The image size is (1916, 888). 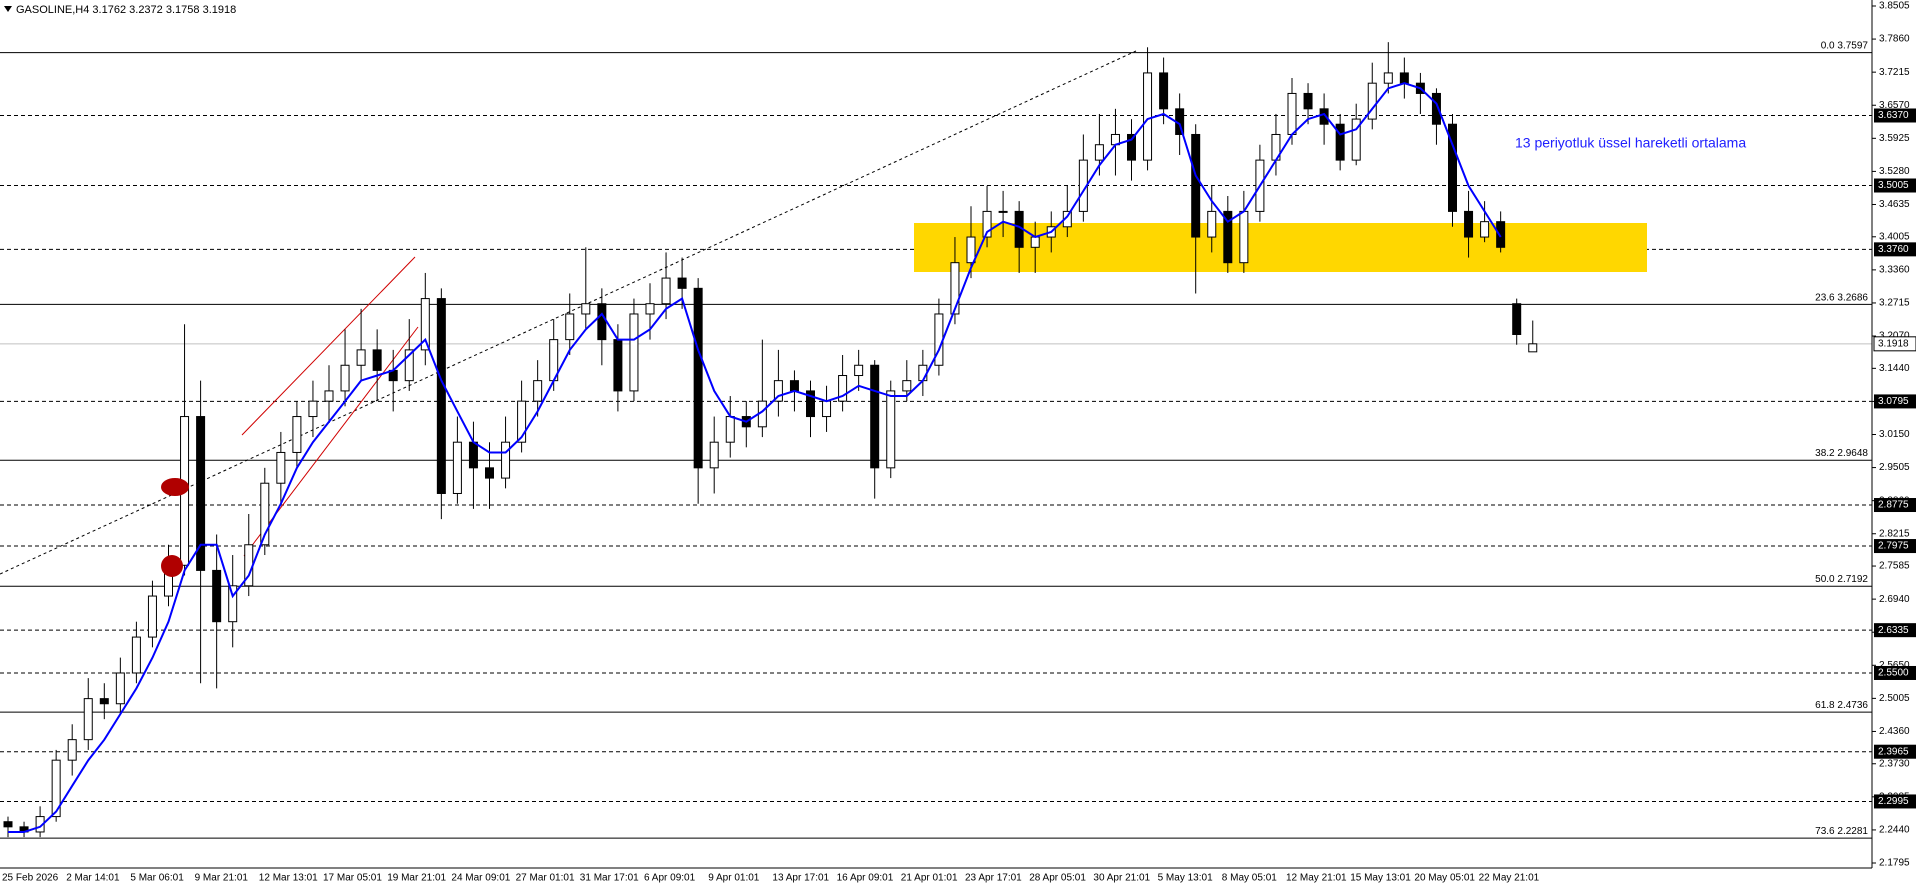 I want to click on x-tick-label: 22 May 21:01, so click(x=1509, y=878).